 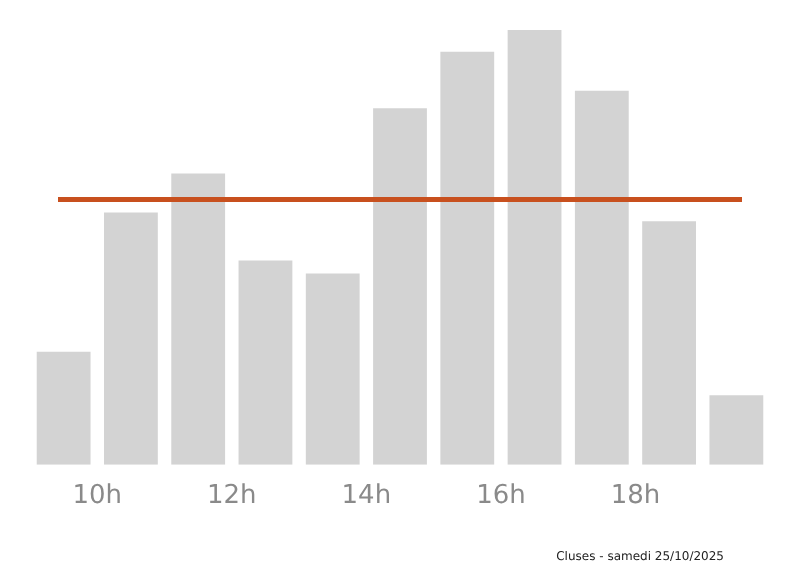 I want to click on x-tick-label: 12h, so click(x=232, y=496).